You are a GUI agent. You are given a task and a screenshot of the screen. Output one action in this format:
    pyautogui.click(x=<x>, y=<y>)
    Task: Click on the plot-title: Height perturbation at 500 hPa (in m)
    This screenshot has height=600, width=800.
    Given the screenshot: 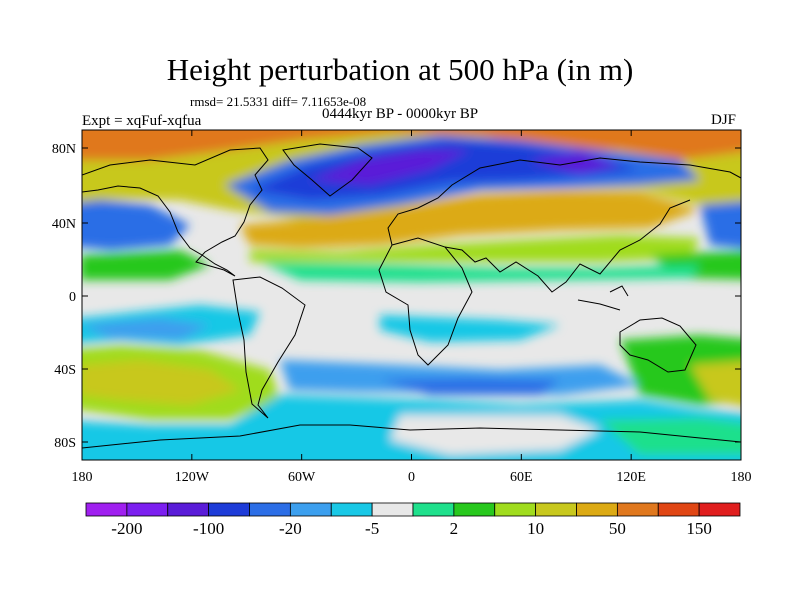 What is the action you would take?
    pyautogui.click(x=400, y=69)
    